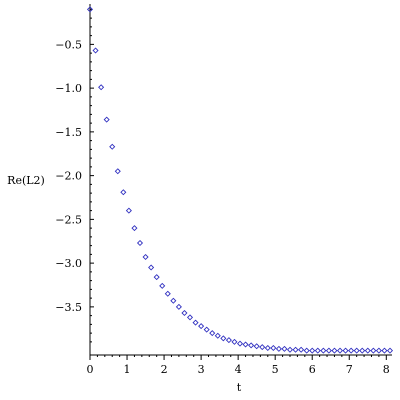  I want to click on y-ticks: −0.5 −1.0 −1.5 −2.0 −2.5 −3.0 −3.5, so click(74, 175).